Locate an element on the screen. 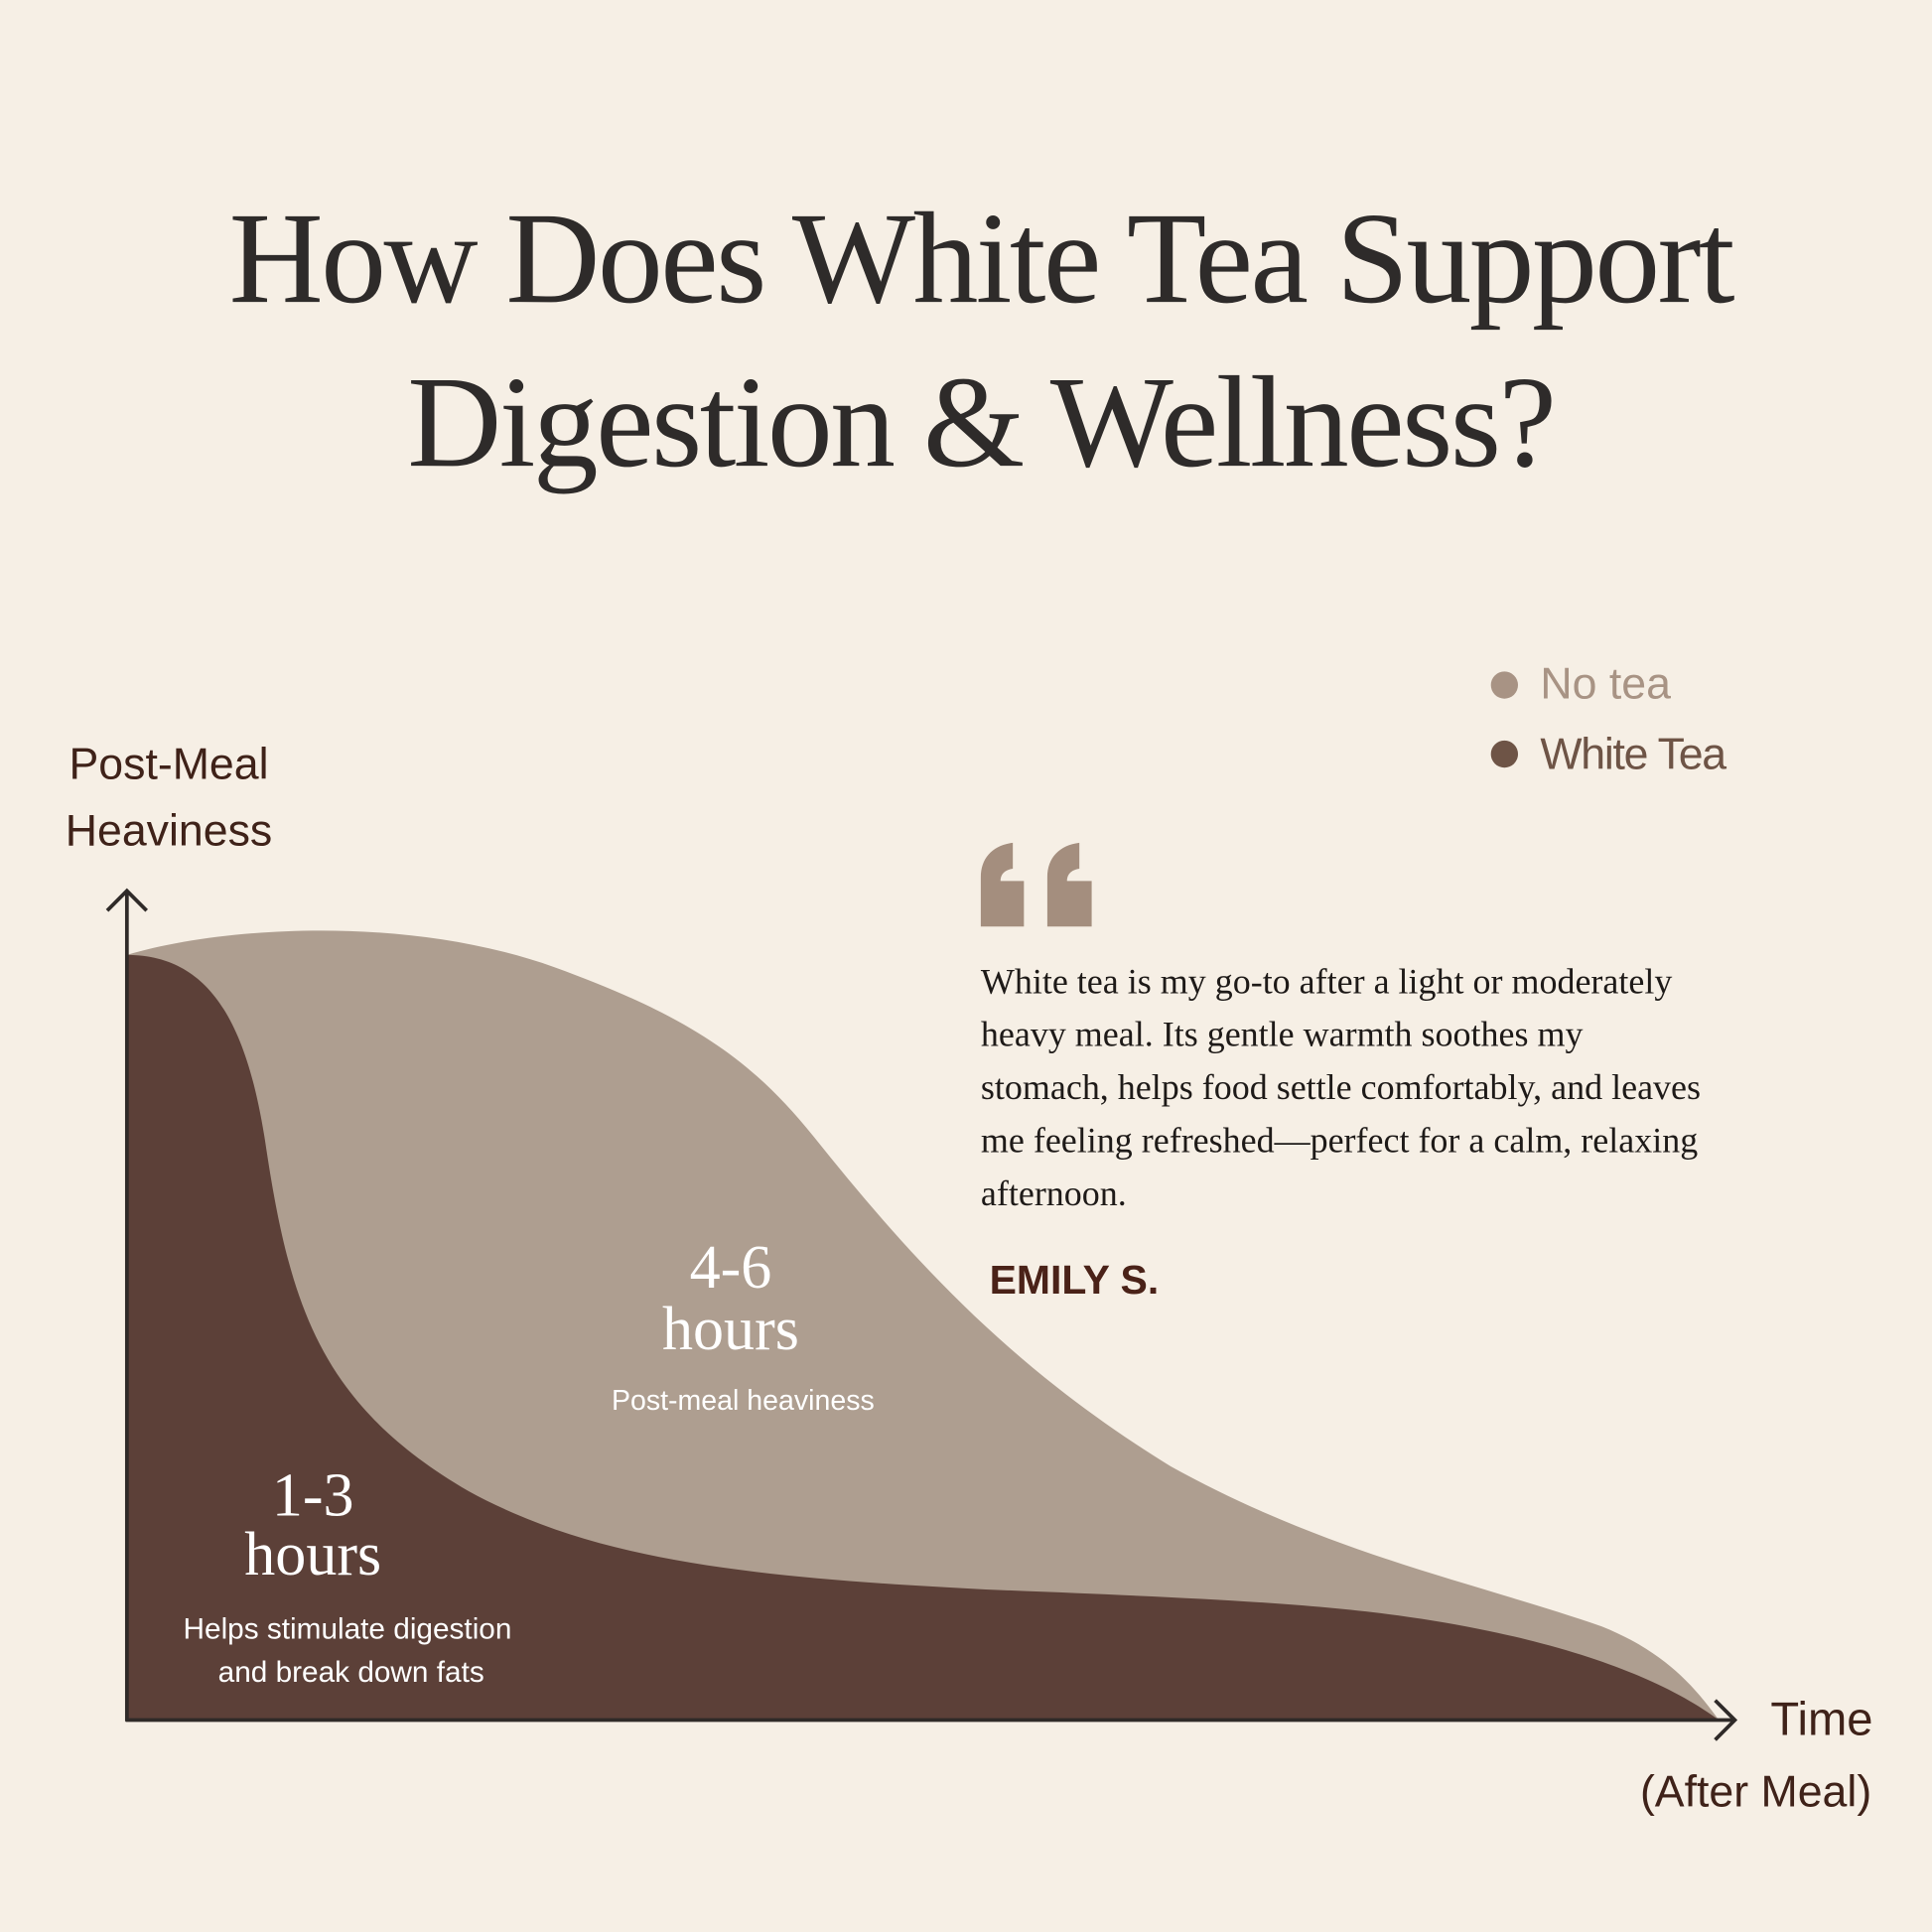 This screenshot has height=1932, width=1932. testimonial-author: EMILY S. is located at coordinates (1075, 1280).